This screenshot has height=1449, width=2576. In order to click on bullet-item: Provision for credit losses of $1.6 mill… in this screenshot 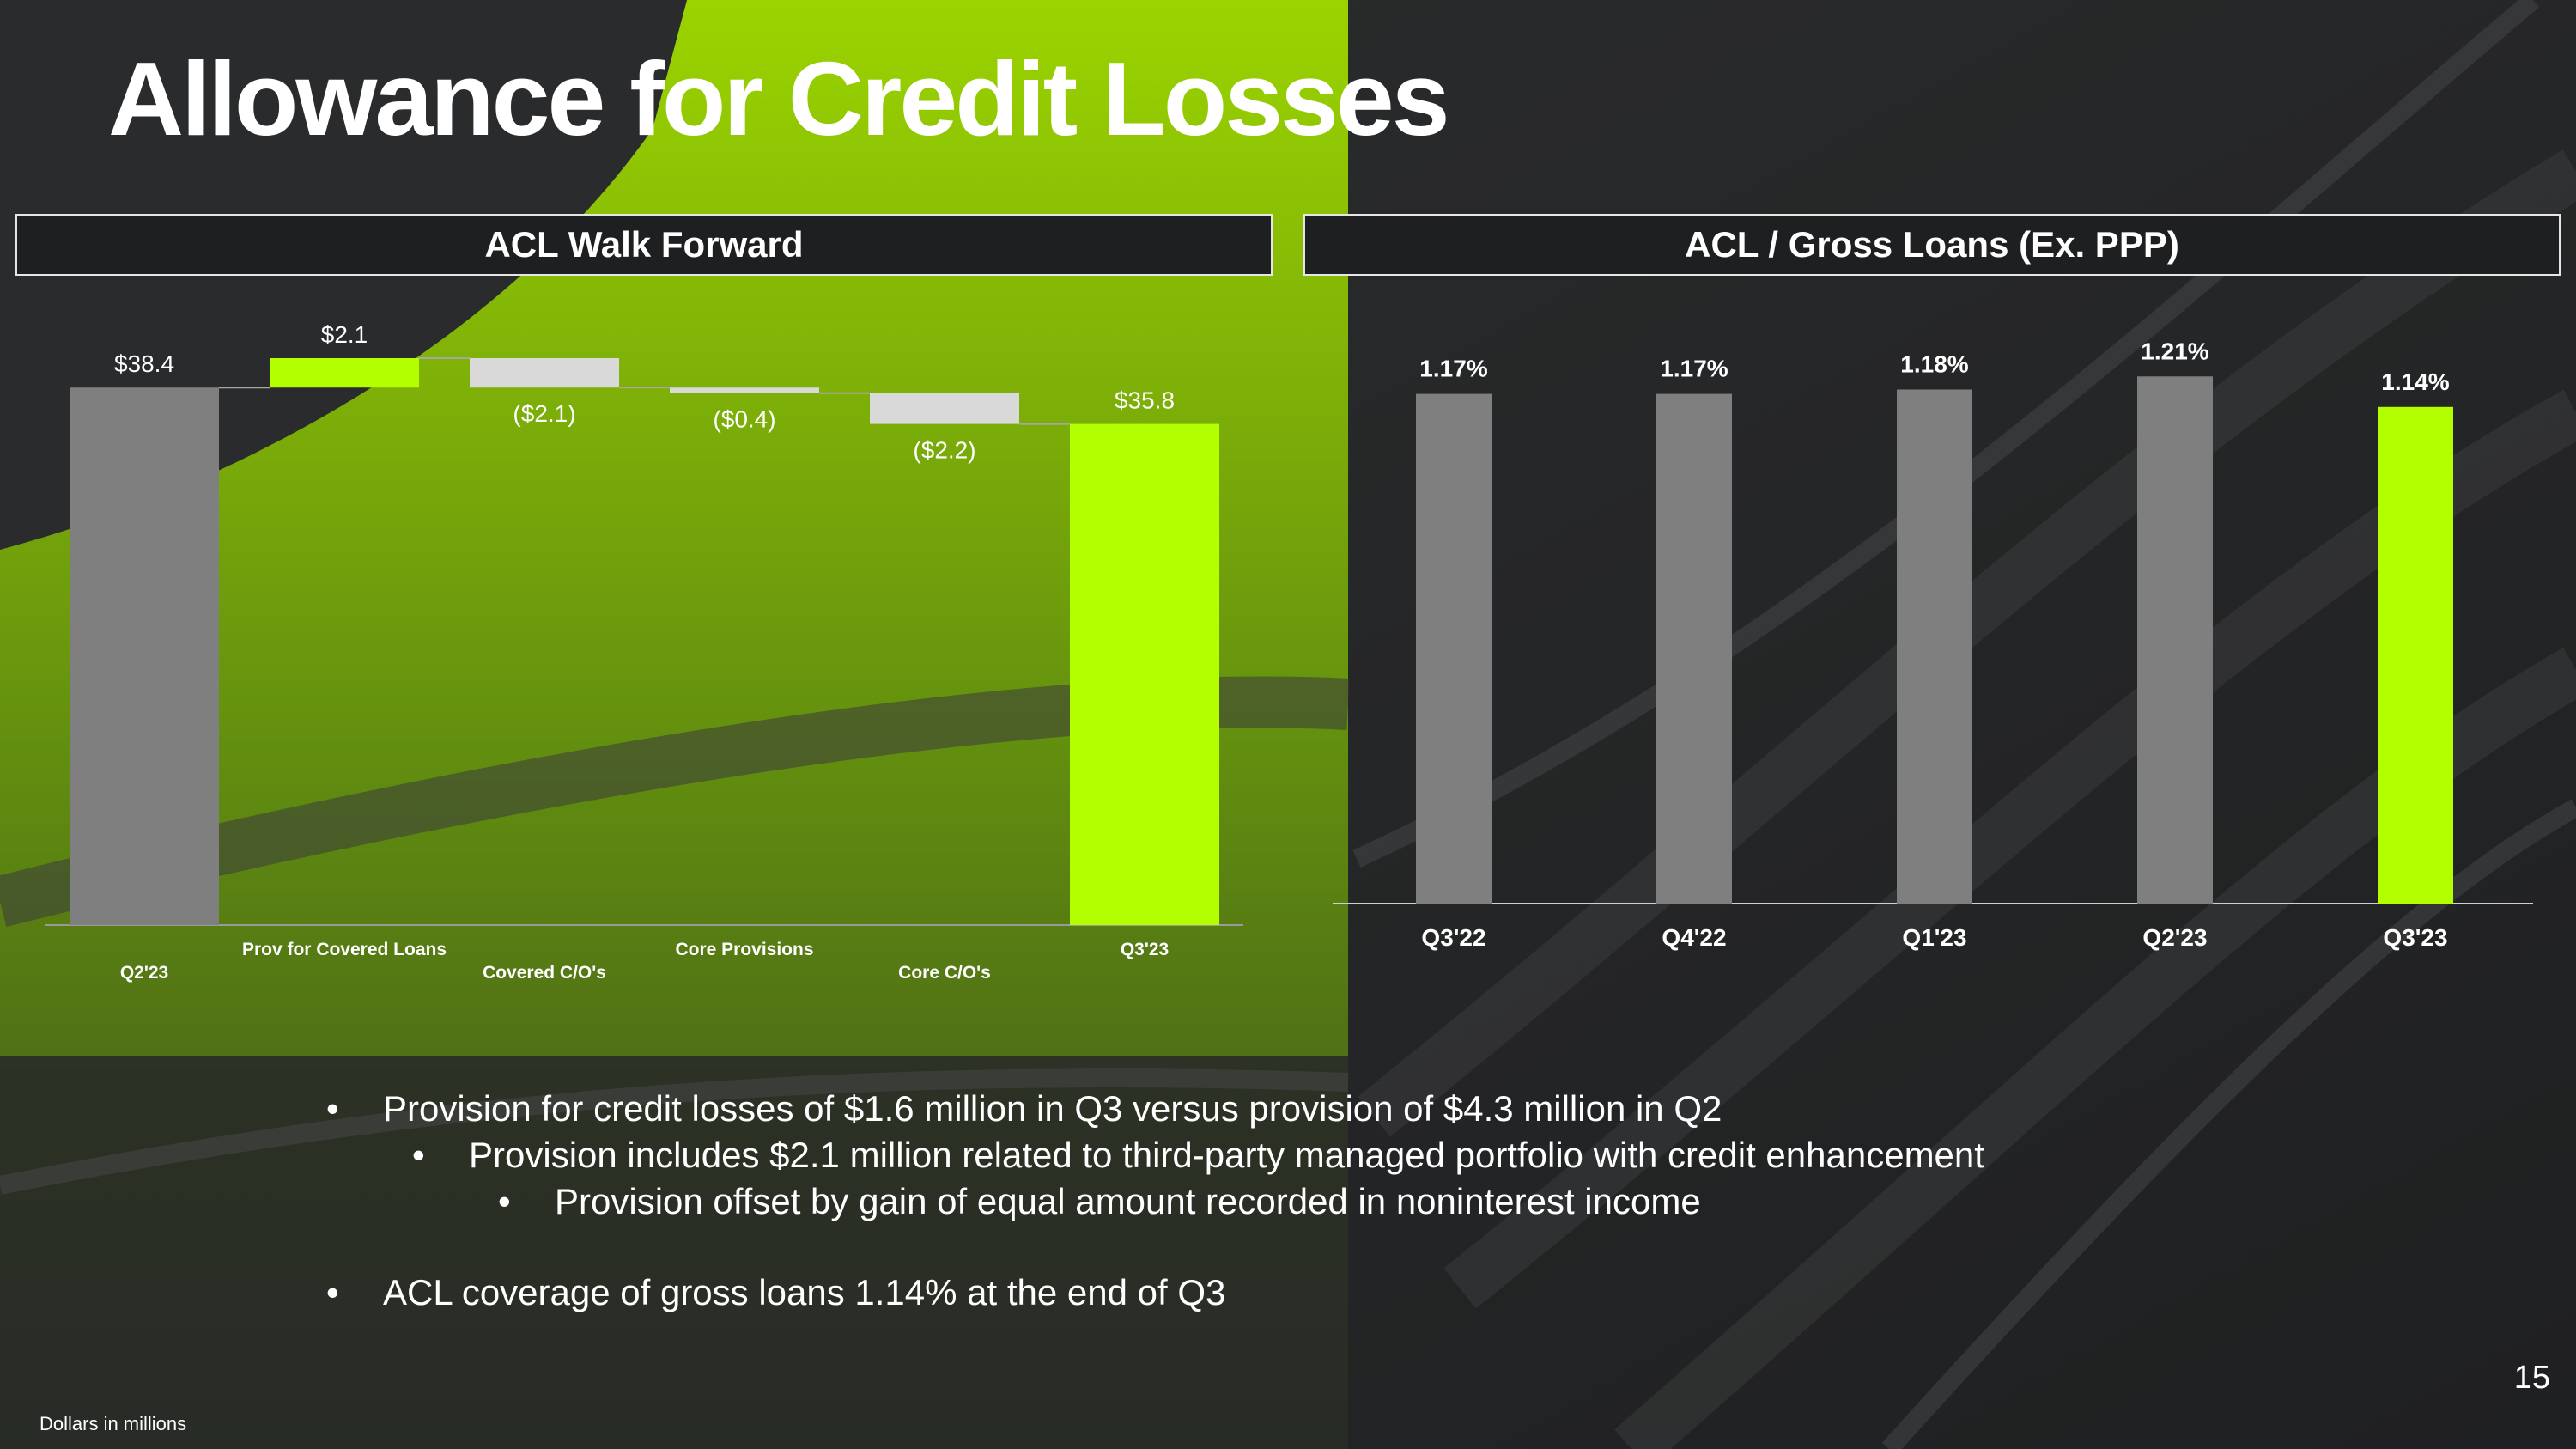, I will do `click(1155, 1109)`.